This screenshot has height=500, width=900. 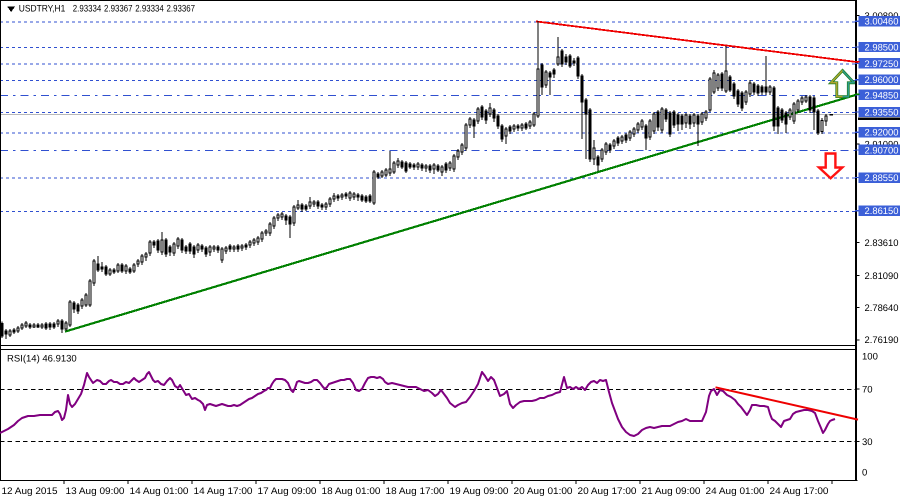 I want to click on svg-text: RSI(14) 46.9130, so click(x=42, y=359).